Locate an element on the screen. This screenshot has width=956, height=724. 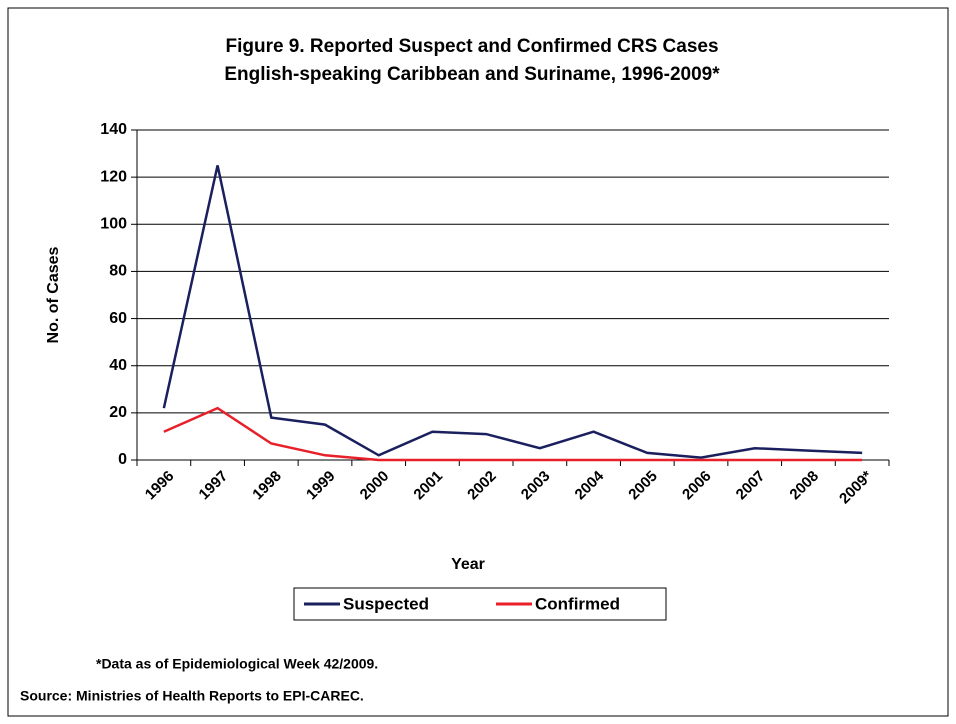
series-line is located at coordinates (513, 434).